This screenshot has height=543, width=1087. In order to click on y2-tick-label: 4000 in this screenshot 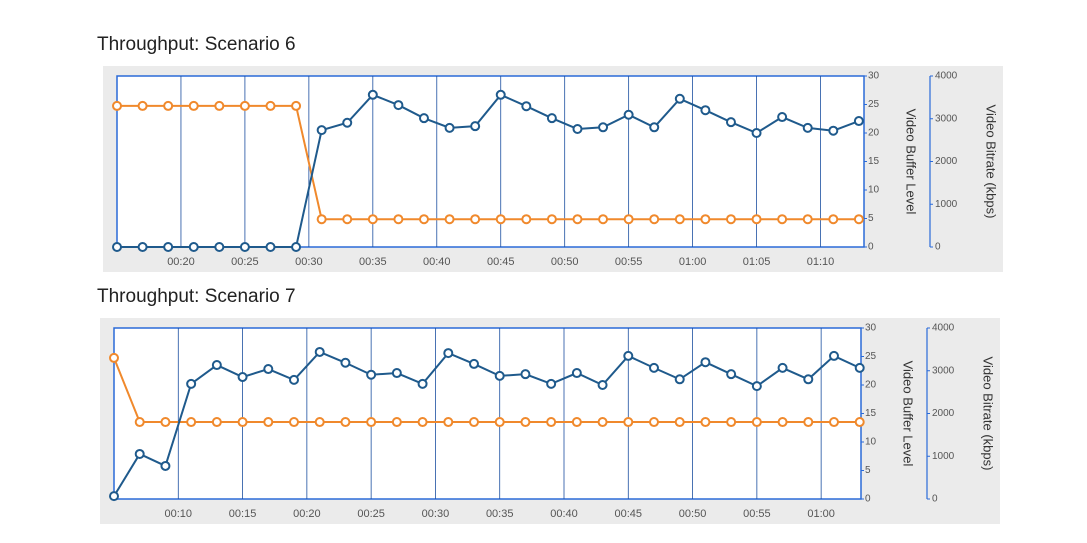, I will do `click(943, 328)`.